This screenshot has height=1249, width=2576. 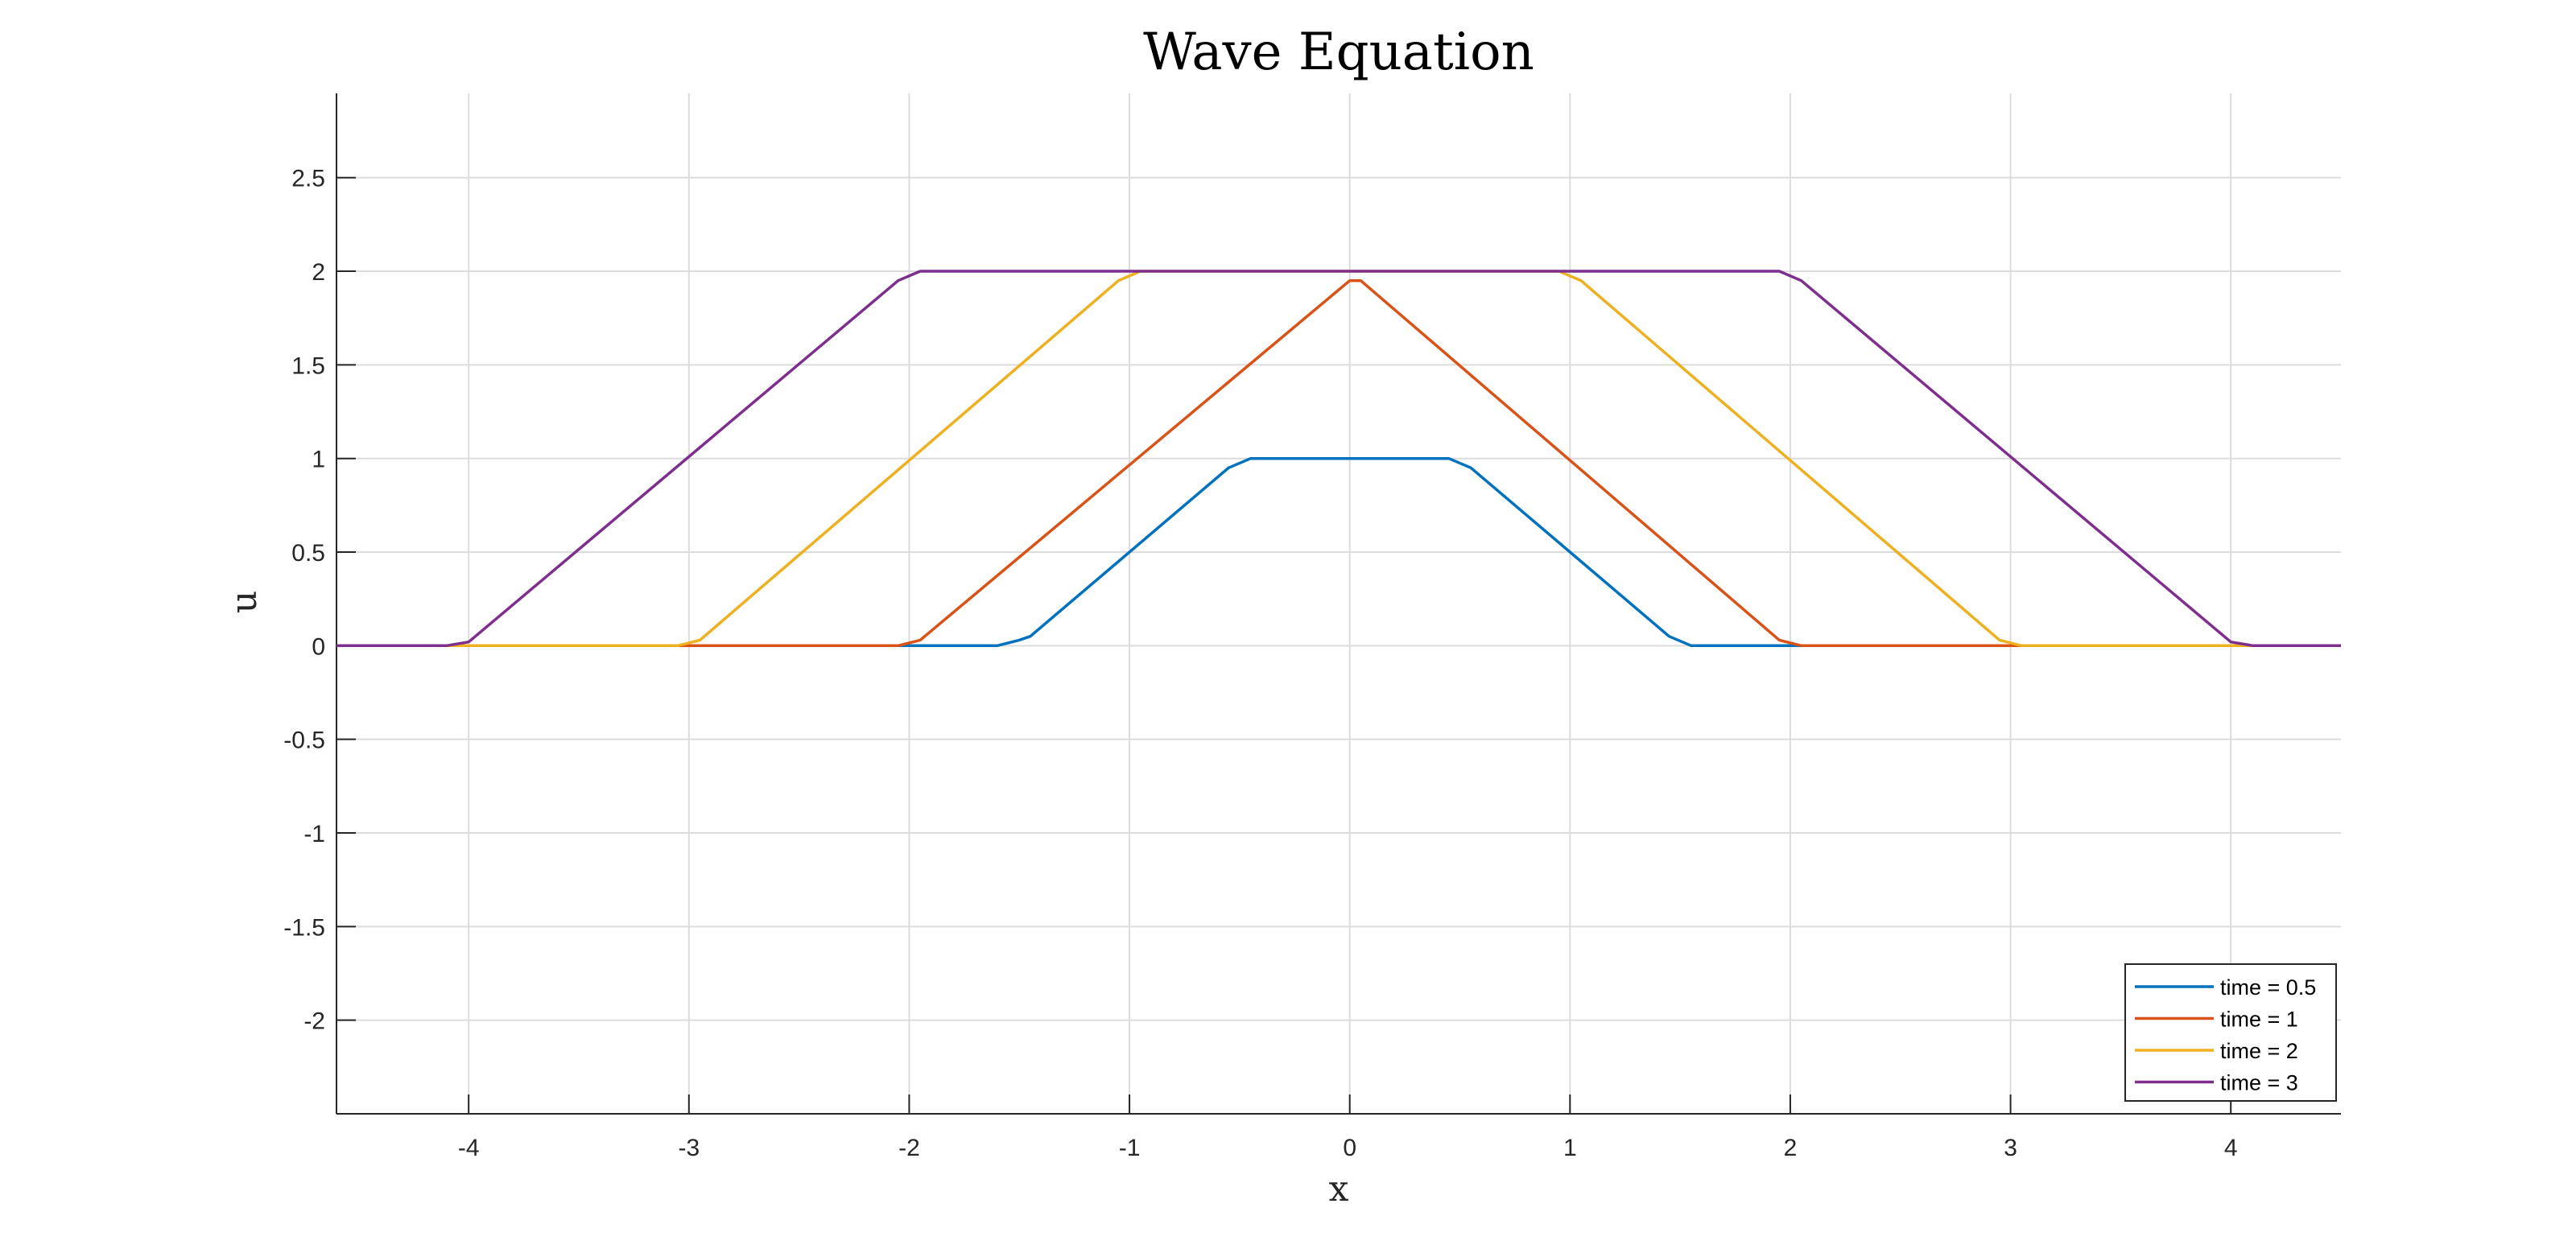 What do you see at coordinates (2011, 1148) in the screenshot?
I see `x-tick-label: 3` at bounding box center [2011, 1148].